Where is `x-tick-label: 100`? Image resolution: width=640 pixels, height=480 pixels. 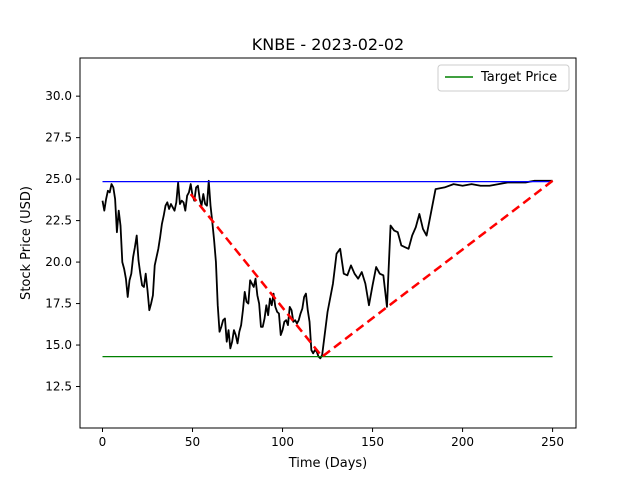 x-tick-label: 100 is located at coordinates (282, 442).